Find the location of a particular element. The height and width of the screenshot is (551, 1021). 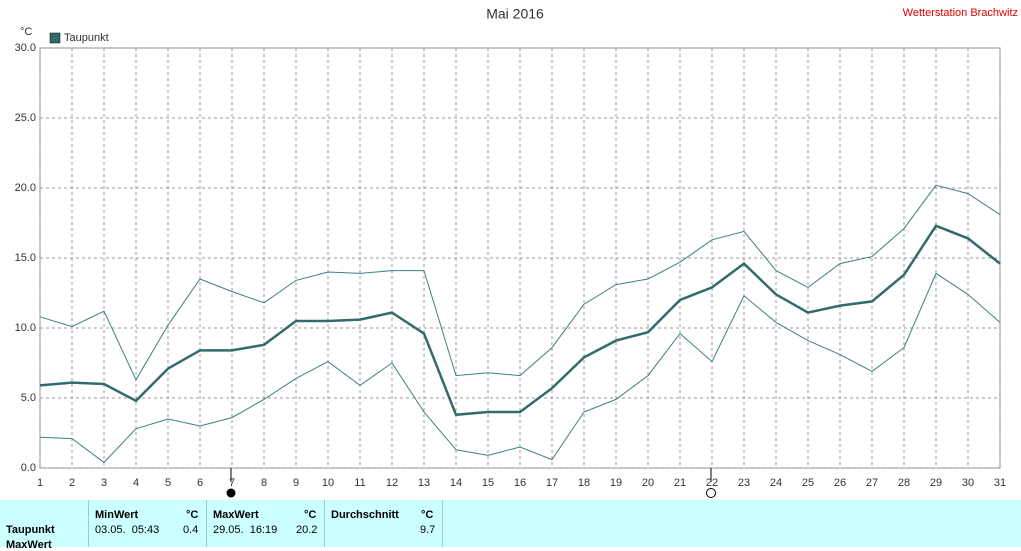

cell: 20.2 is located at coordinates (307, 530).